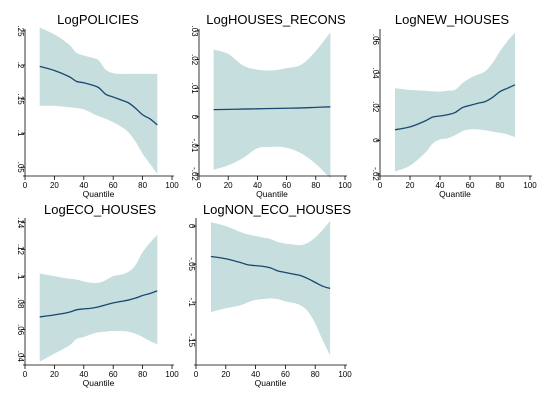  I want to click on panel-title: LogECO_HOUSES, so click(100, 209).